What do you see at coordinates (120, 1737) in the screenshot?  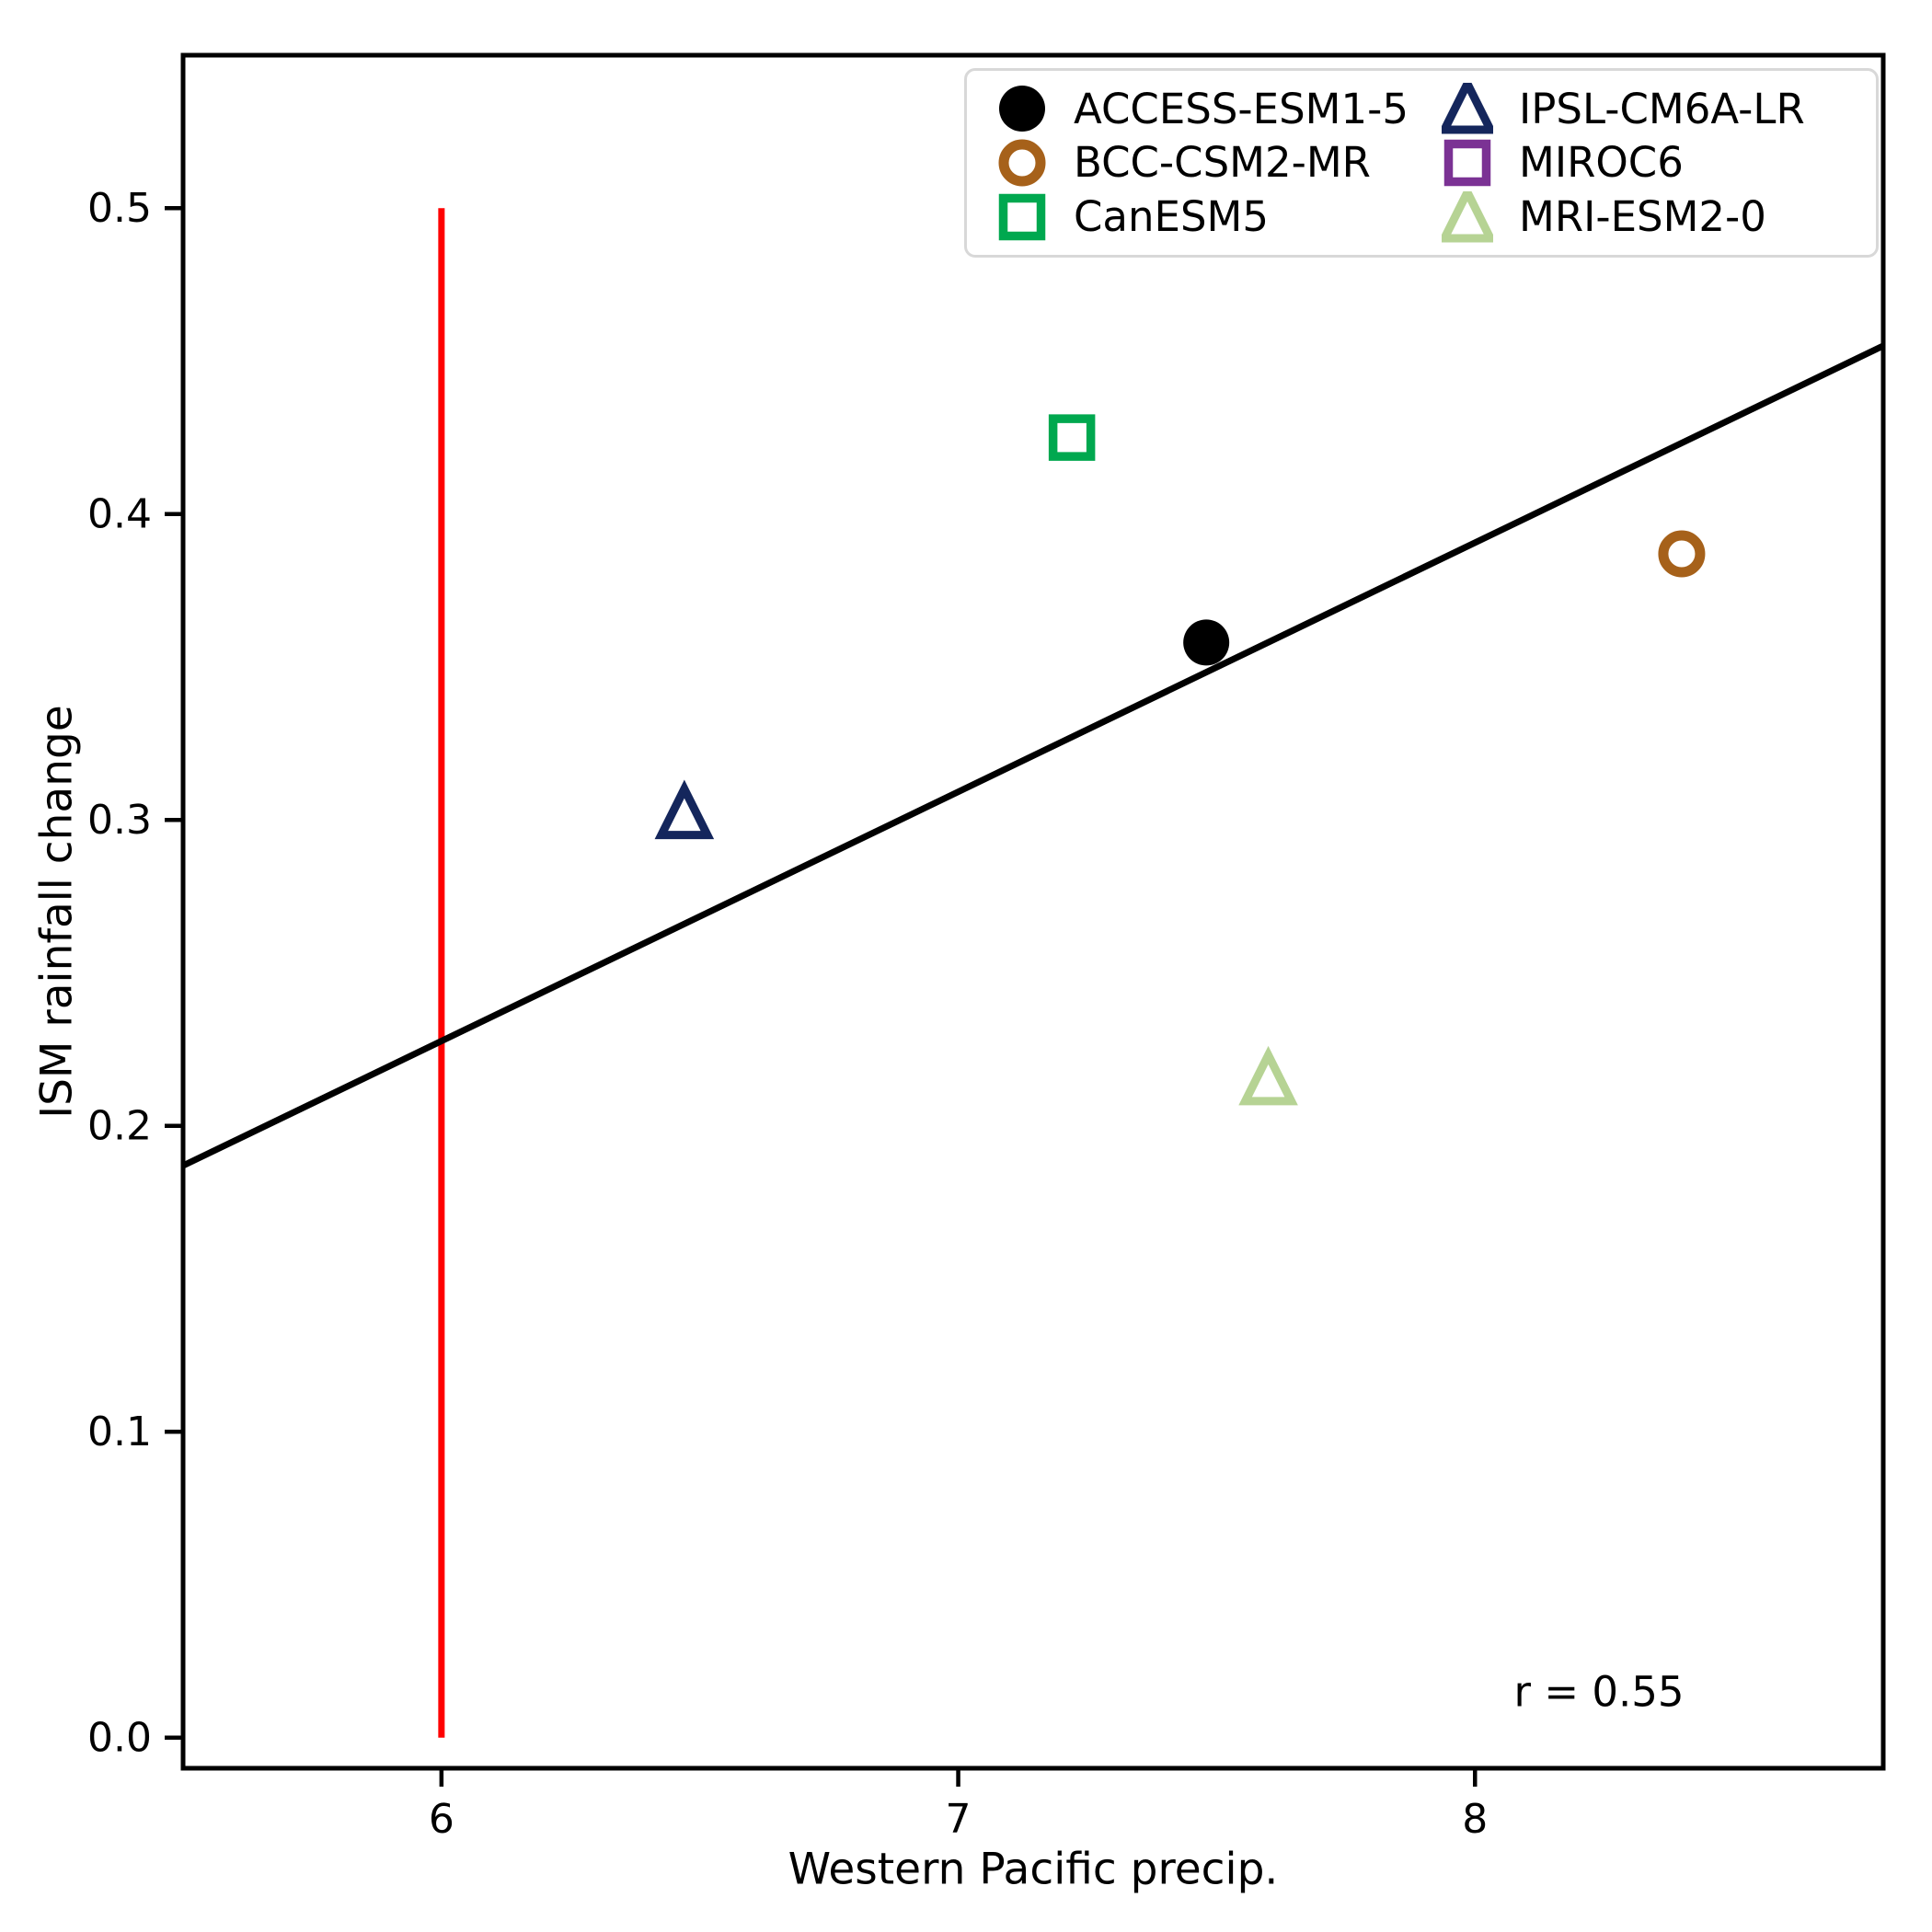 I see `y-tick-label: 0.0` at bounding box center [120, 1737].